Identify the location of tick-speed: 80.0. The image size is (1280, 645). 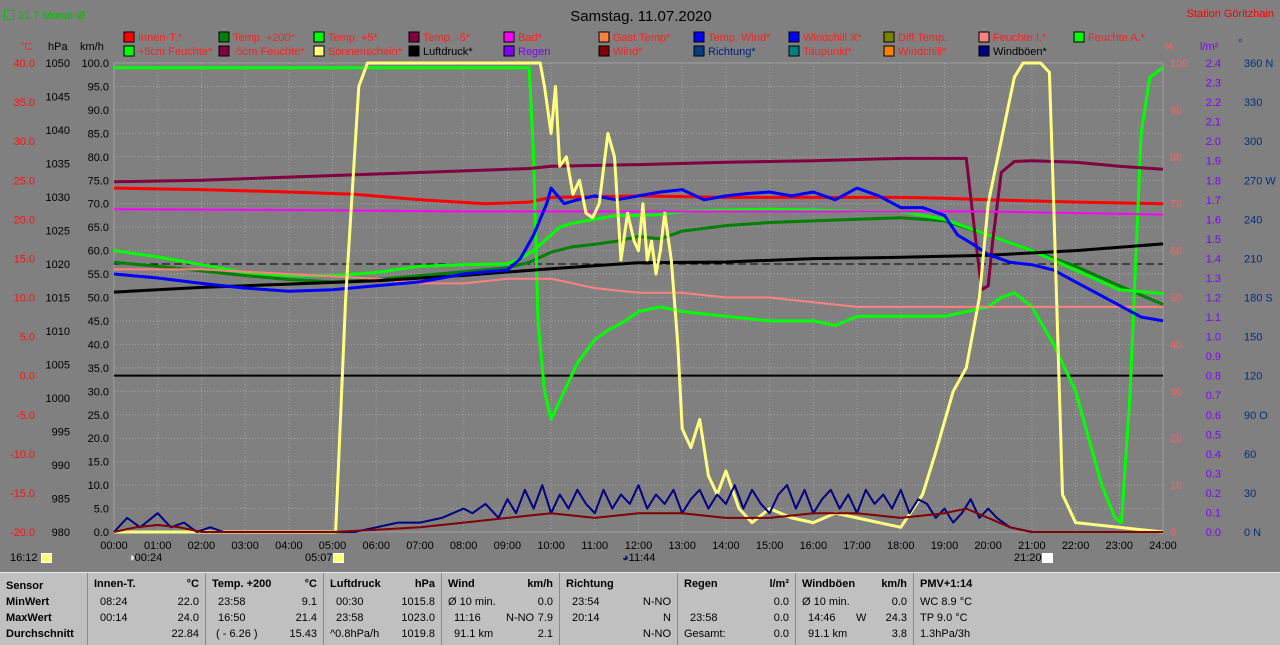
(98, 158).